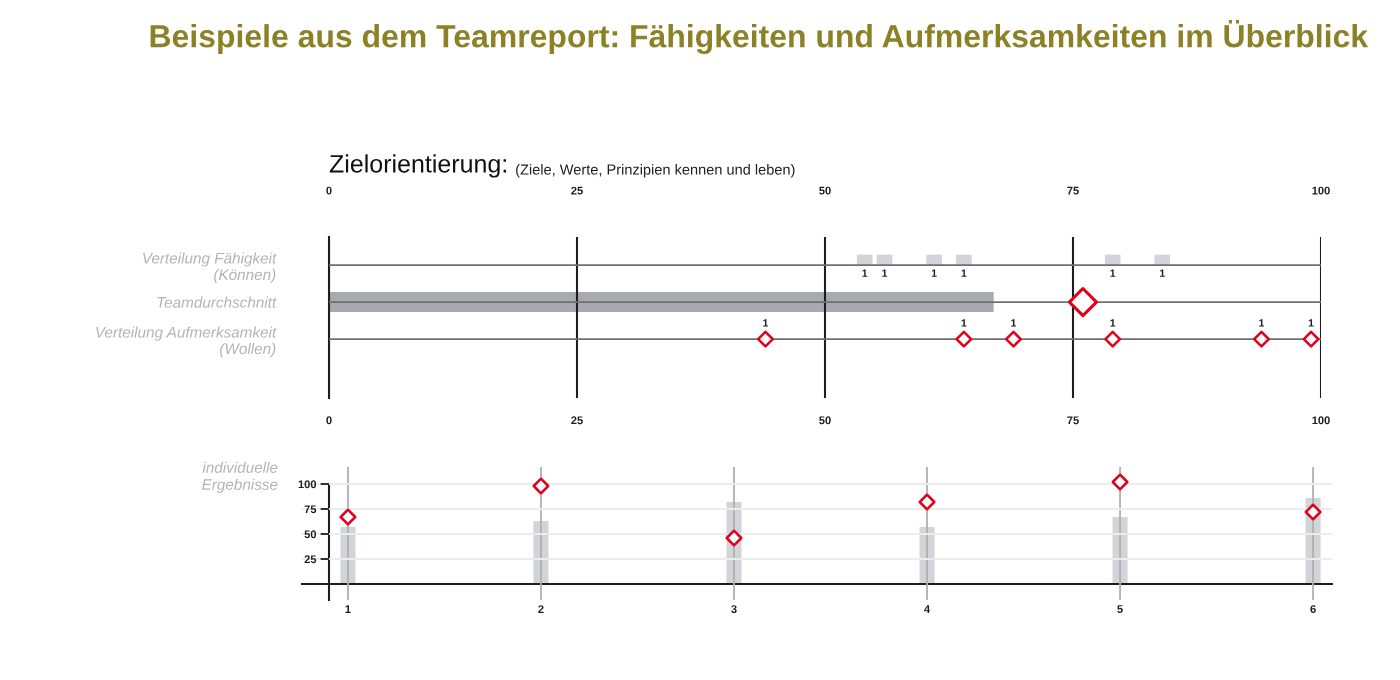  What do you see at coordinates (577, 420) in the screenshot?
I see `x2-tick-label: 25` at bounding box center [577, 420].